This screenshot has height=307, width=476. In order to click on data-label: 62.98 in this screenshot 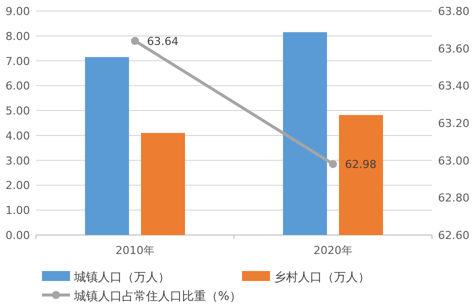, I will do `click(360, 165)`.